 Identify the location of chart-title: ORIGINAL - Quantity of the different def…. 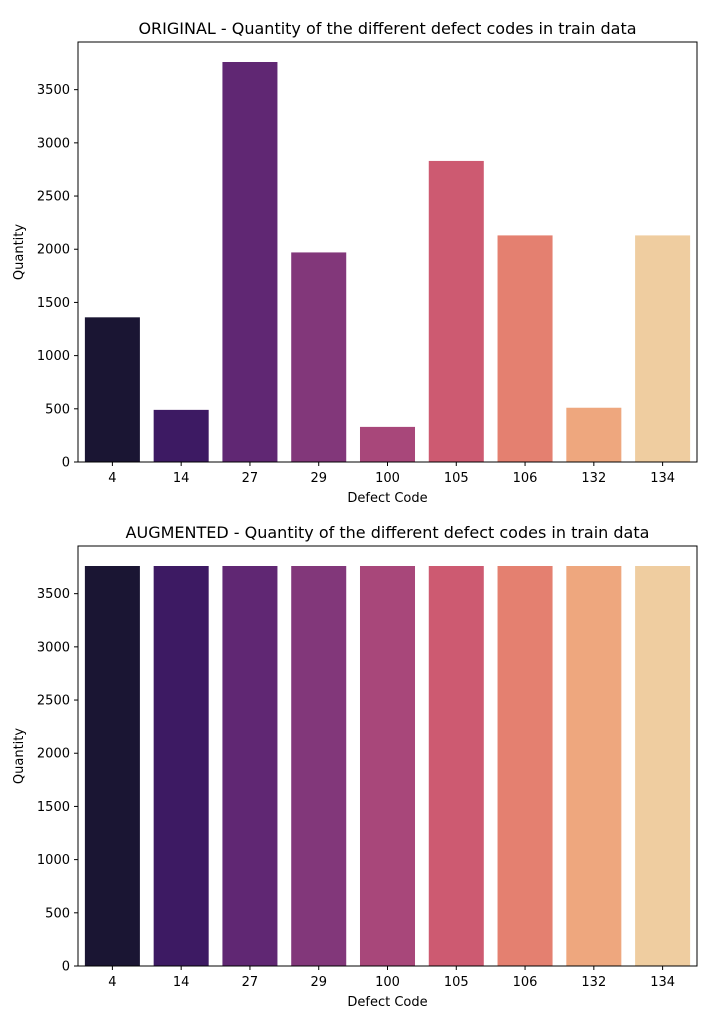
(387, 28).